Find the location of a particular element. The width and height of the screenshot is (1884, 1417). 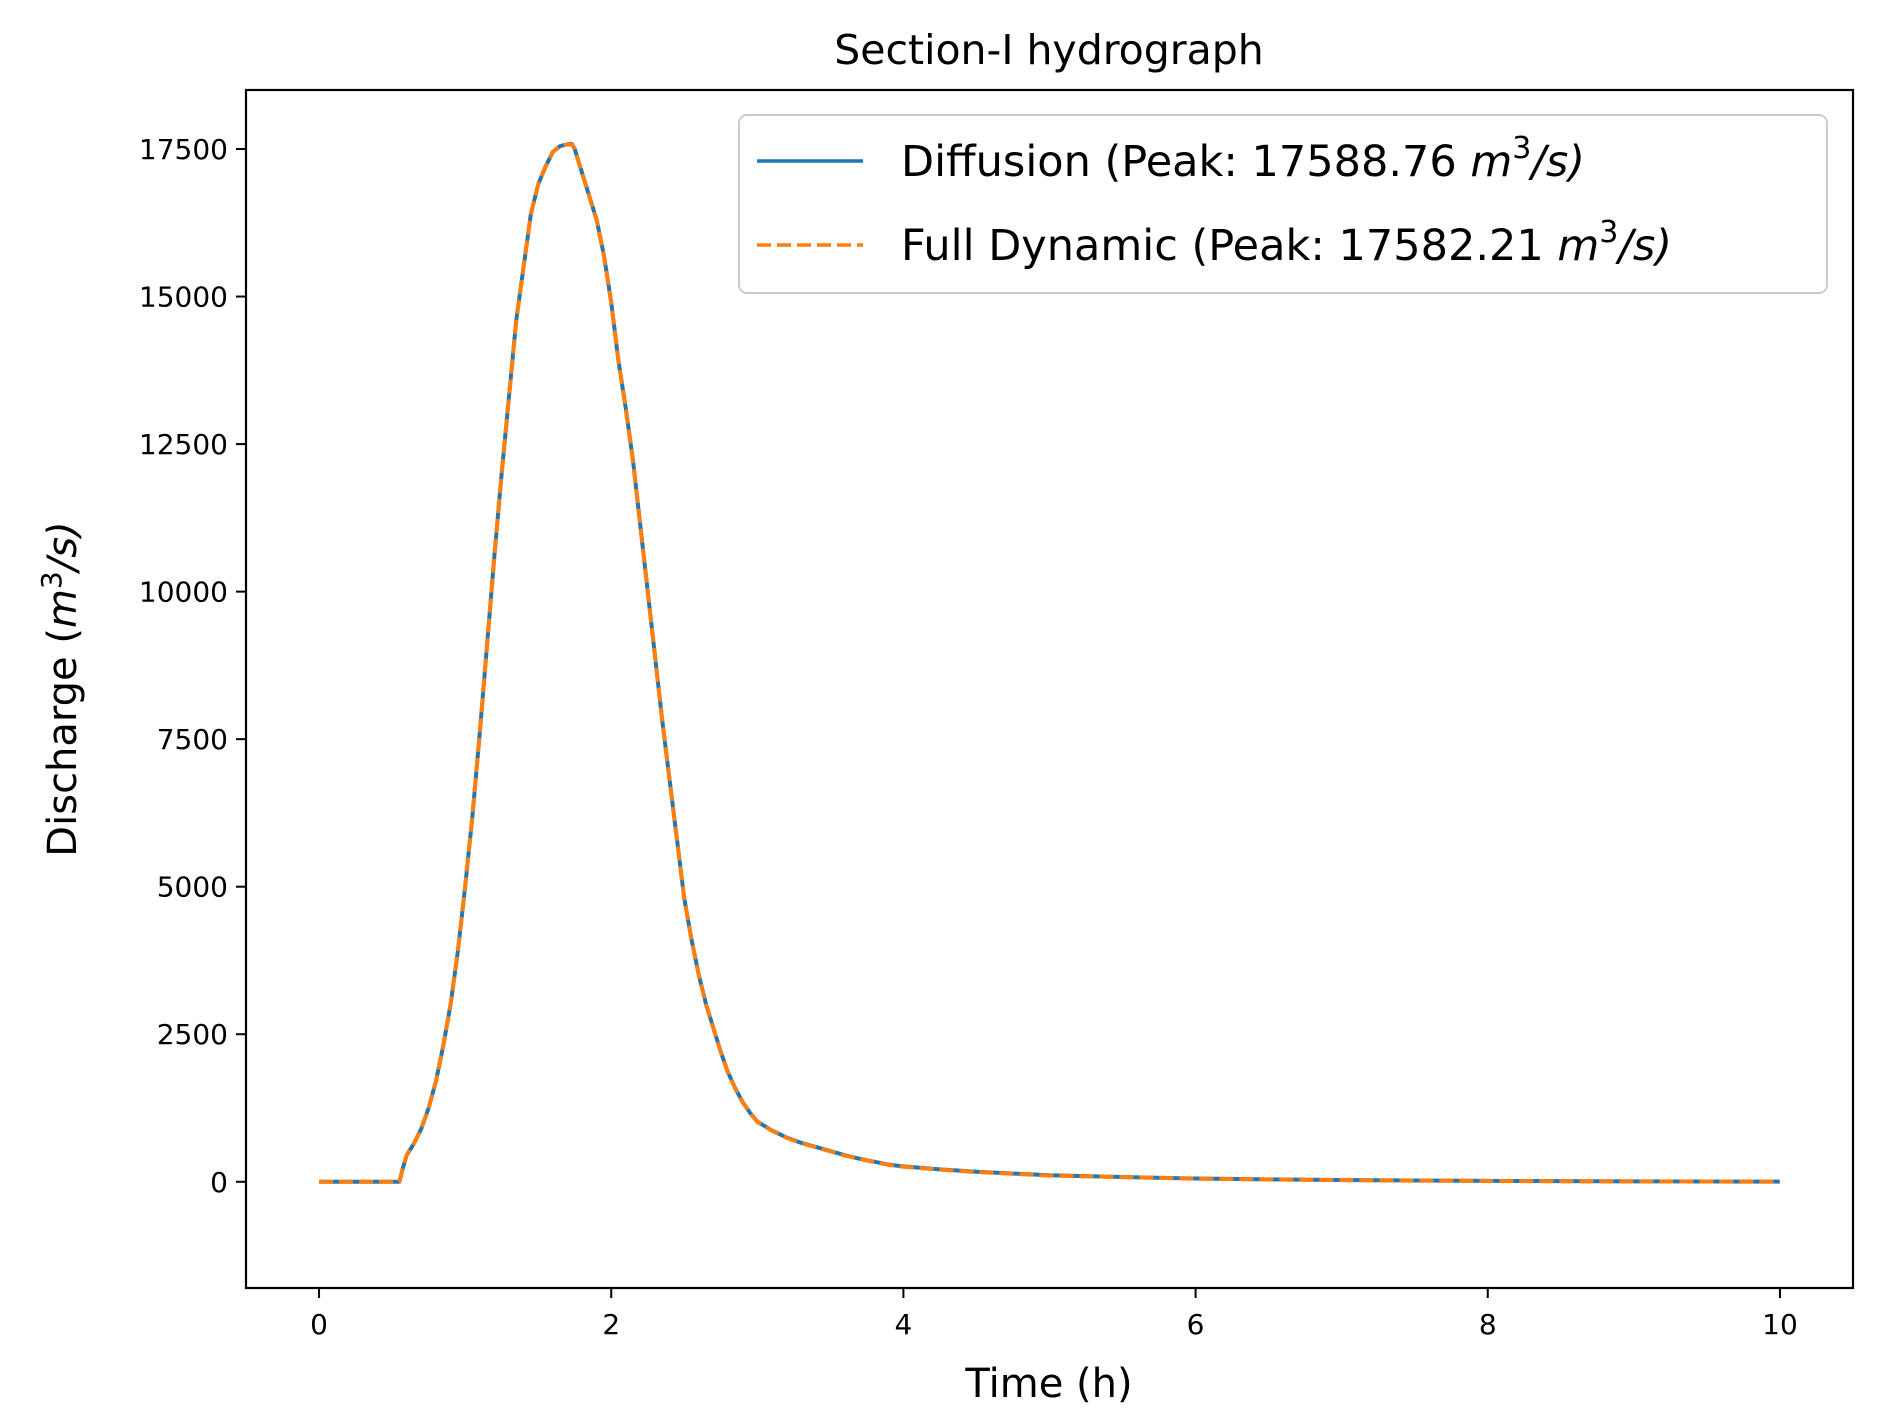

chart-title: Section-I hydrograph is located at coordinates (1049, 50).